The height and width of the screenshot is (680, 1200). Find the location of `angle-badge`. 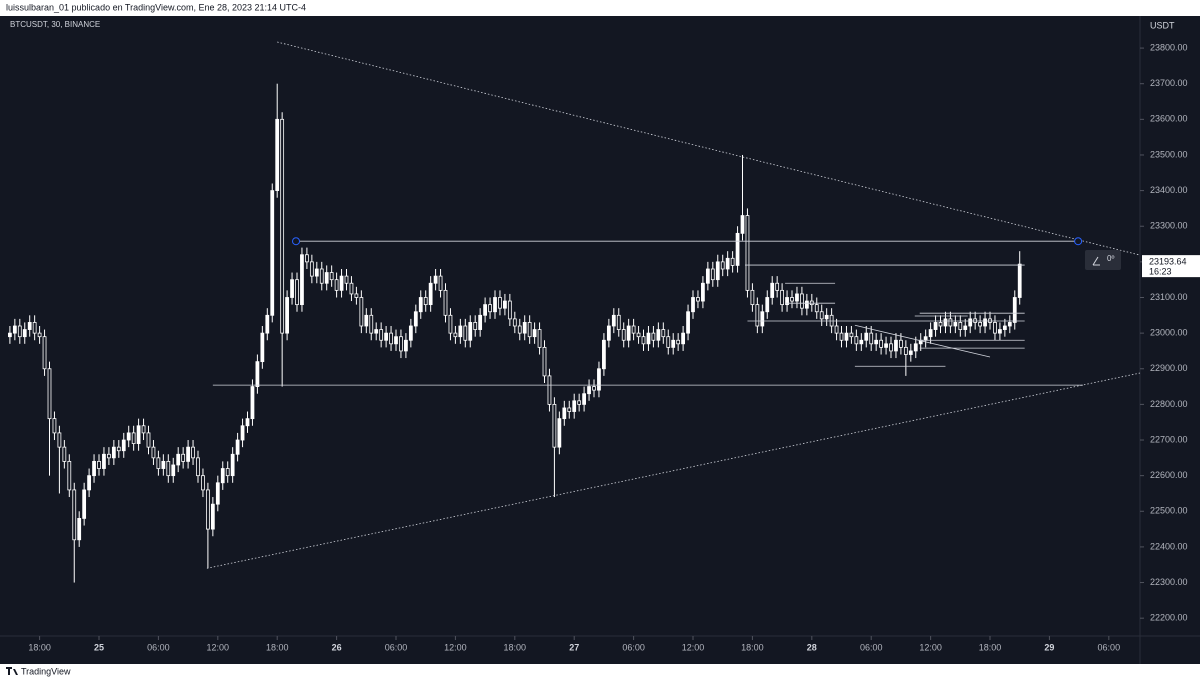

angle-badge is located at coordinates (1103, 260).